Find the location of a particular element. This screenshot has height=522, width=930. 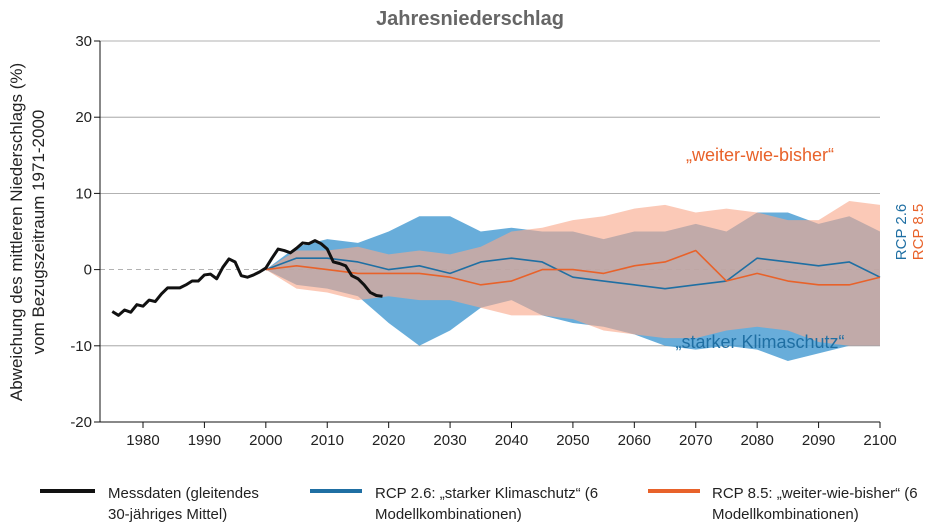

x-tick-label: 2000 is located at coordinates (265, 440).